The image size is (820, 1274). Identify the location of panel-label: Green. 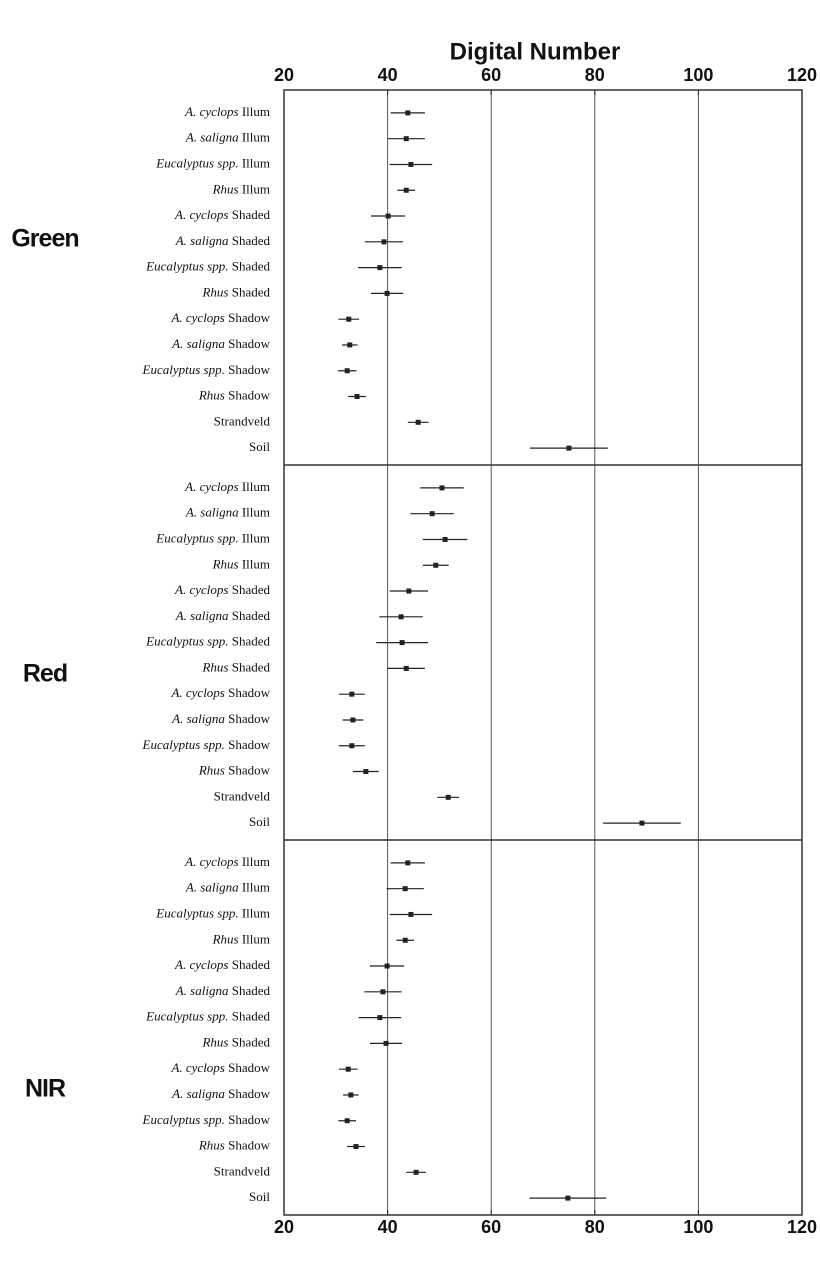
(44, 239).